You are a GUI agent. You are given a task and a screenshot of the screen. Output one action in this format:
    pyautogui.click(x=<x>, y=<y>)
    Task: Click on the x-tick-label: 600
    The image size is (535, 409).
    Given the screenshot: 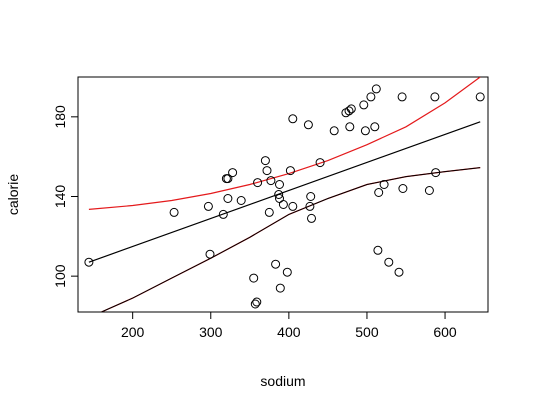 What is the action you would take?
    pyautogui.click(x=445, y=332)
    